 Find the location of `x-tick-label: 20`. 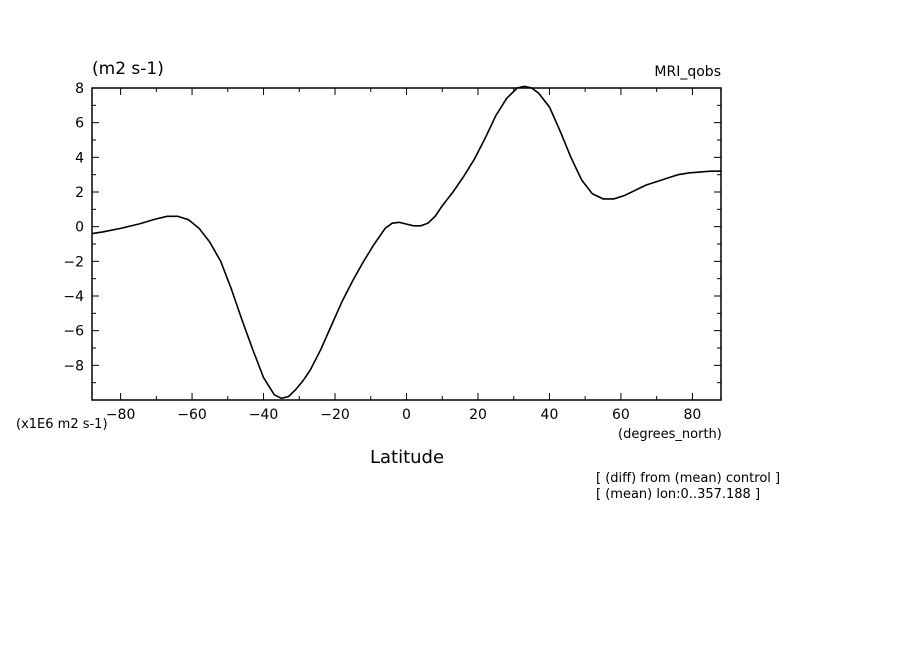

x-tick-label: 20 is located at coordinates (478, 415).